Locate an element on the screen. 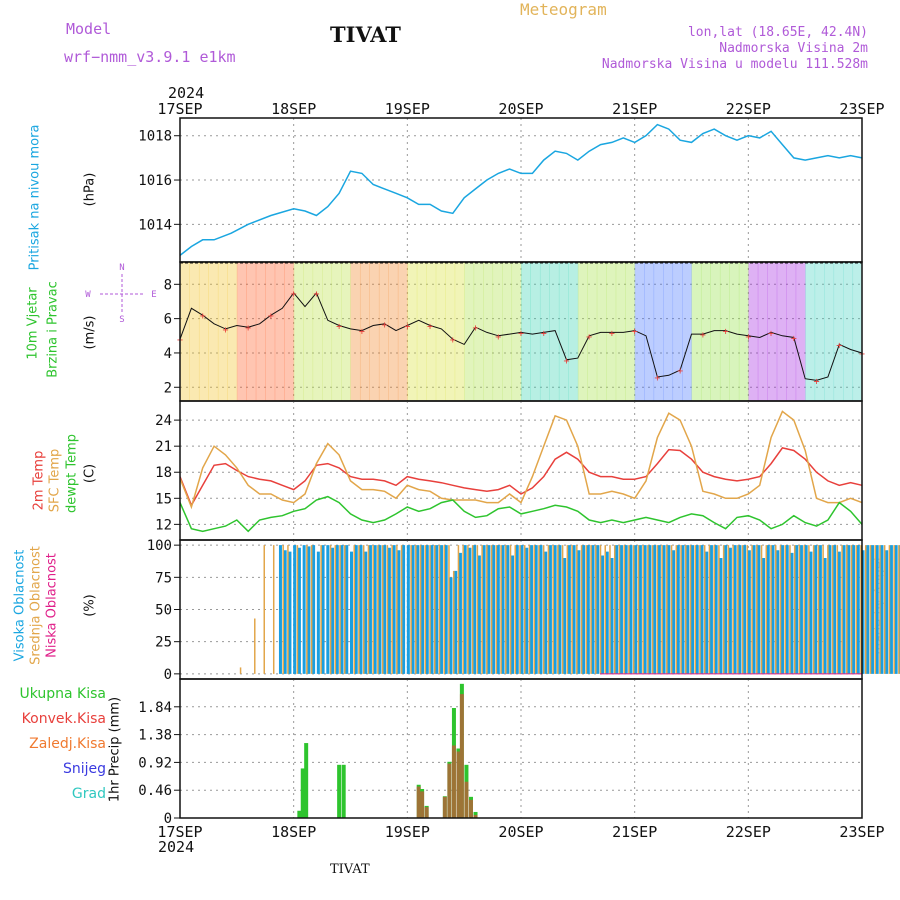  temp-series-2-line is located at coordinates (521, 514).